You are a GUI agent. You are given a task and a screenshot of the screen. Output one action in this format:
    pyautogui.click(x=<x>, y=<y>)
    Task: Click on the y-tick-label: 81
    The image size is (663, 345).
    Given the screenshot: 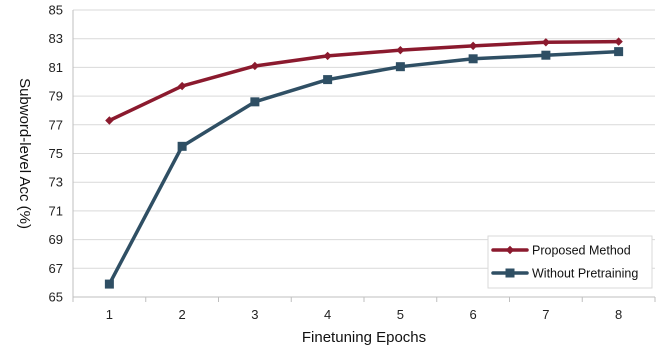 What is the action you would take?
    pyautogui.click(x=56, y=67)
    